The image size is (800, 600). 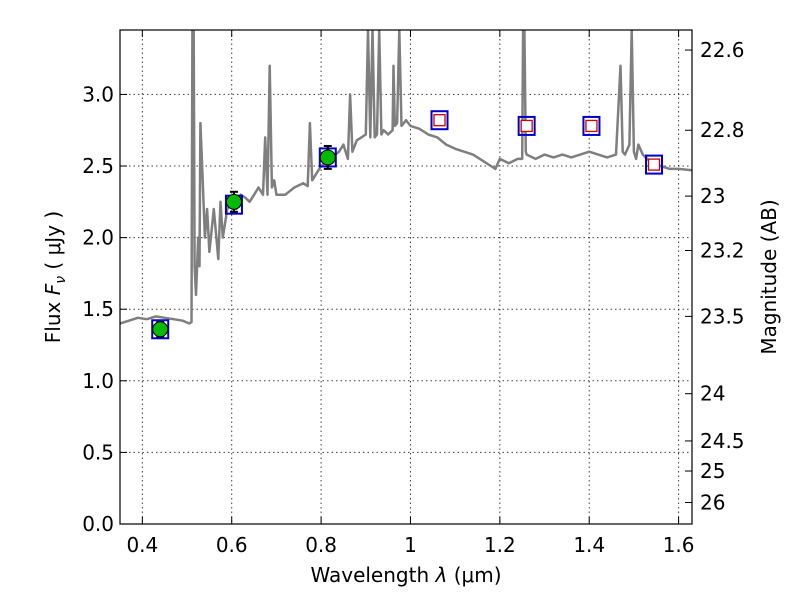 I want to click on y2-axis-label: Magnitude (AB), so click(x=769, y=276).